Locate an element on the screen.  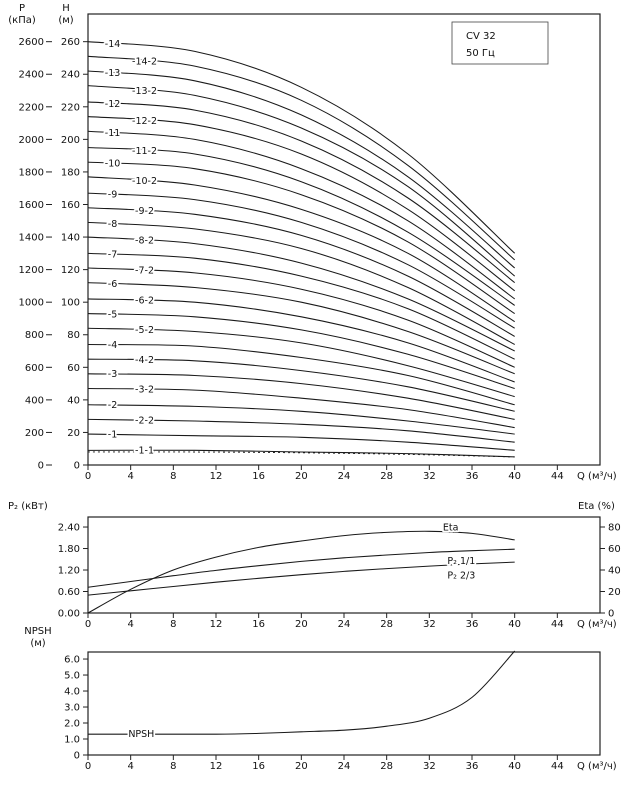
svg-text: -1 is located at coordinates (112, 434).